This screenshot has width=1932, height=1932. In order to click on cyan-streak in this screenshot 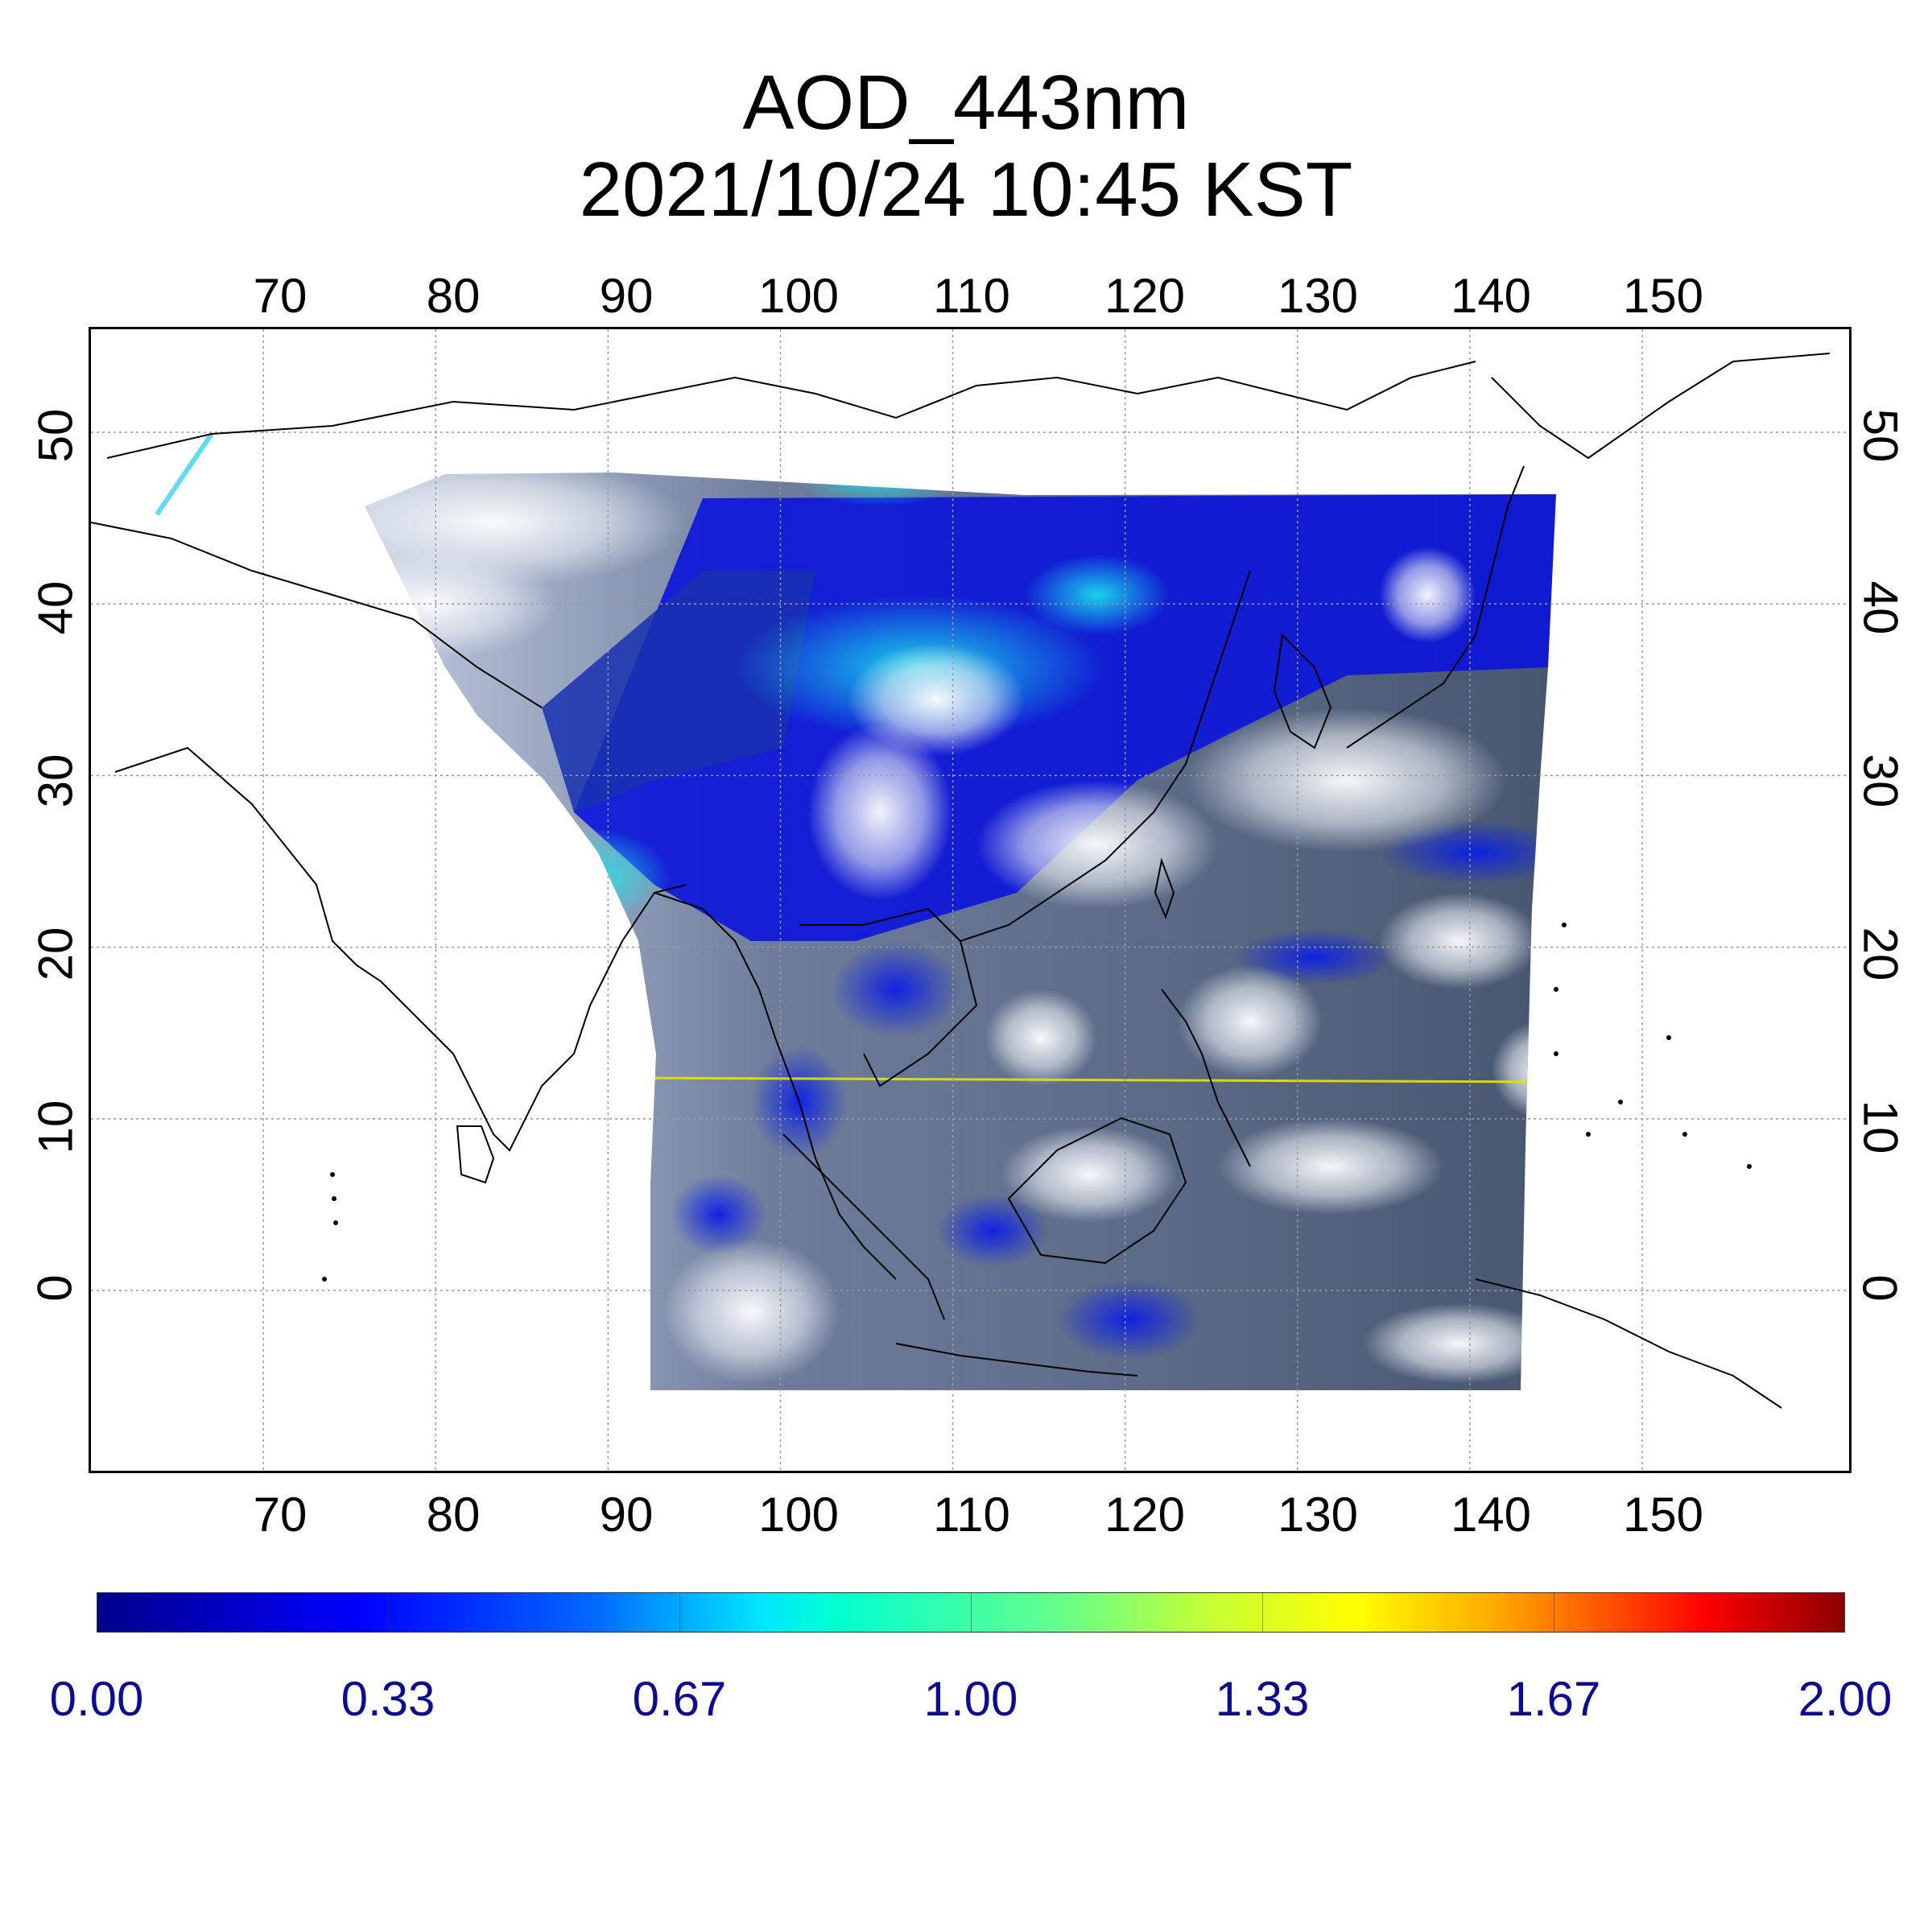, I will do `click(184, 474)`.